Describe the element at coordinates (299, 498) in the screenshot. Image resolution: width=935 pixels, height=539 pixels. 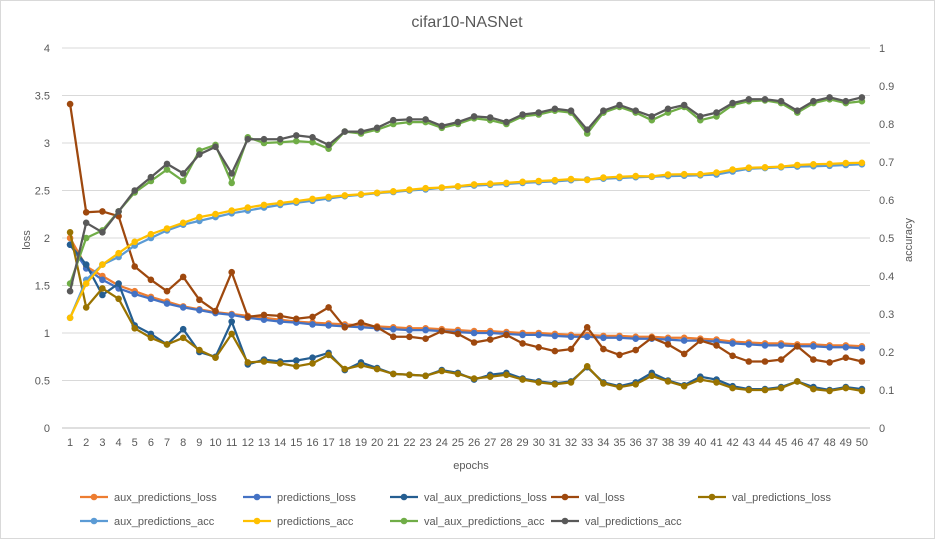
I see `legend-item: predictions_loss` at that location.